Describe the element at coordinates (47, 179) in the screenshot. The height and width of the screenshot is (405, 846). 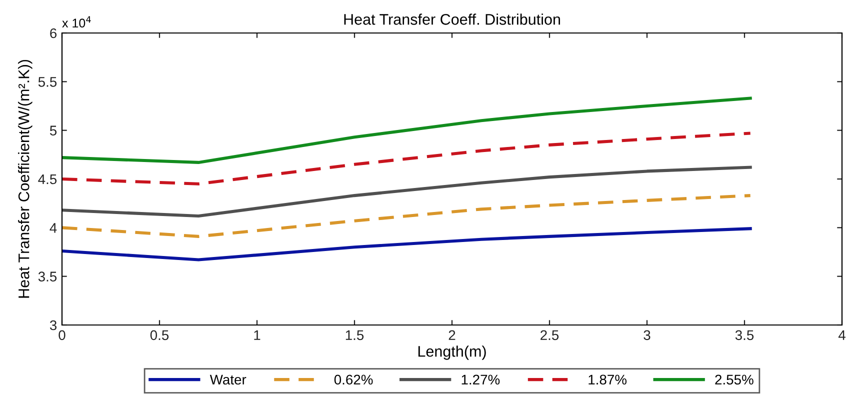
I see `y-tick-label: 4.5` at that location.